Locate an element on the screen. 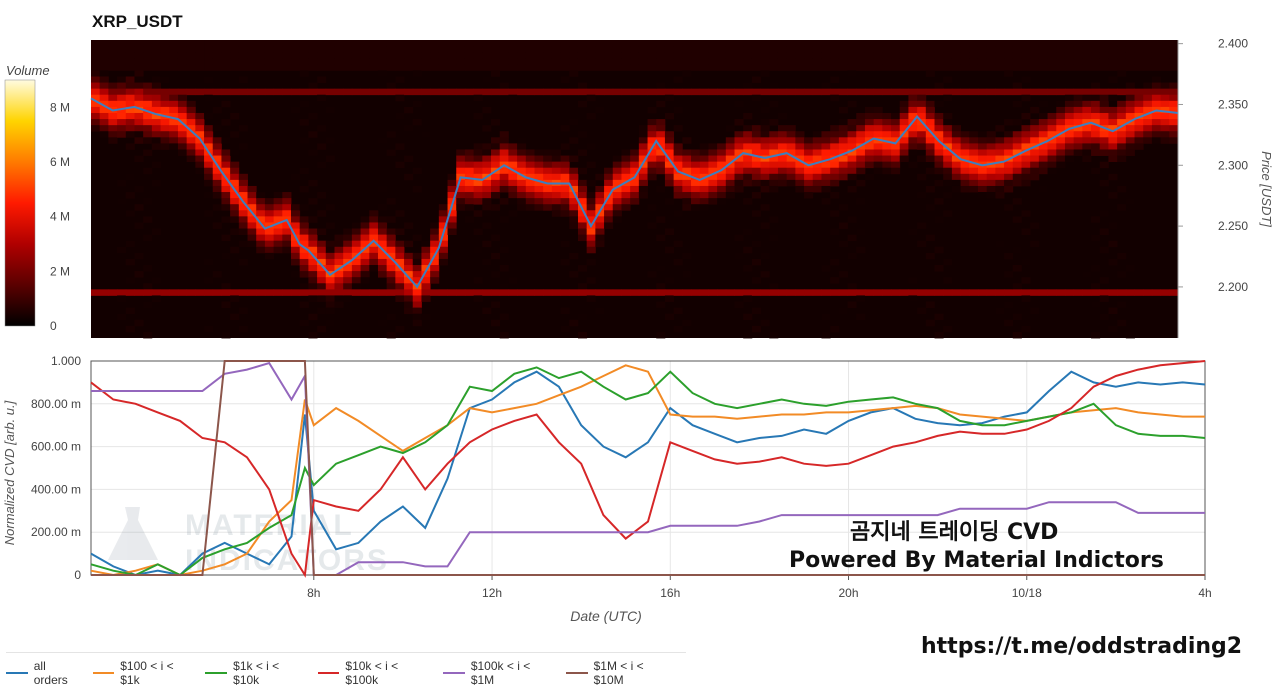 The width and height of the screenshot is (1280, 699). legend-item-0: all orders is located at coordinates (44, 673).